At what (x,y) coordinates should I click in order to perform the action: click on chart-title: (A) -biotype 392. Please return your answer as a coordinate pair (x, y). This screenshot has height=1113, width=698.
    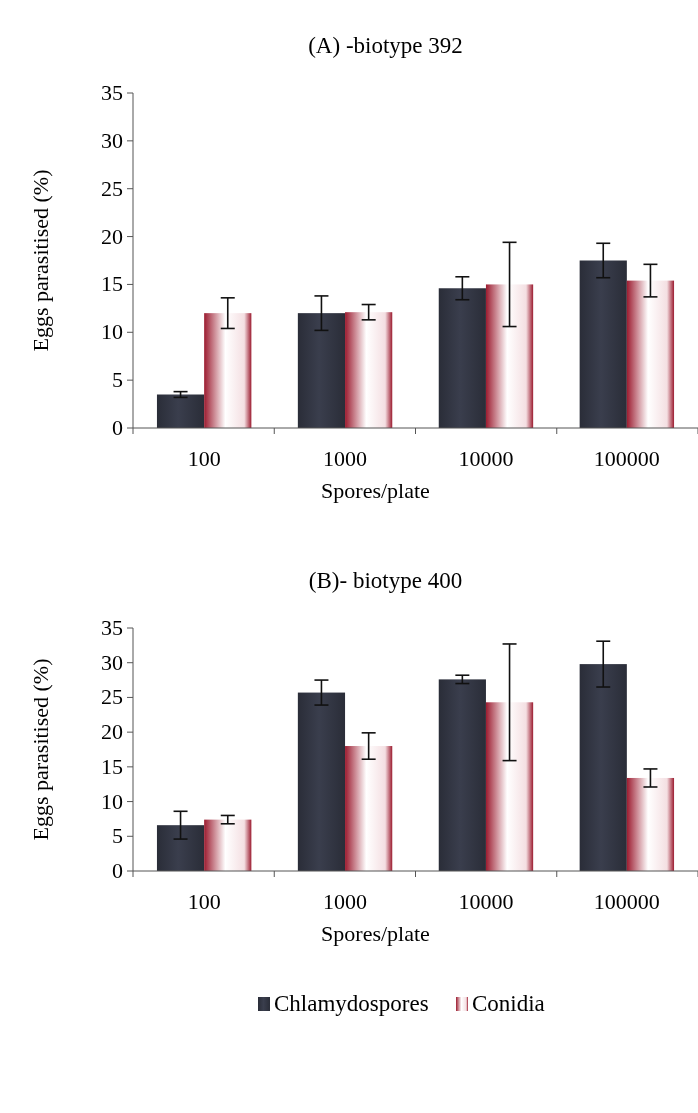
    Looking at the image, I should click on (385, 45).